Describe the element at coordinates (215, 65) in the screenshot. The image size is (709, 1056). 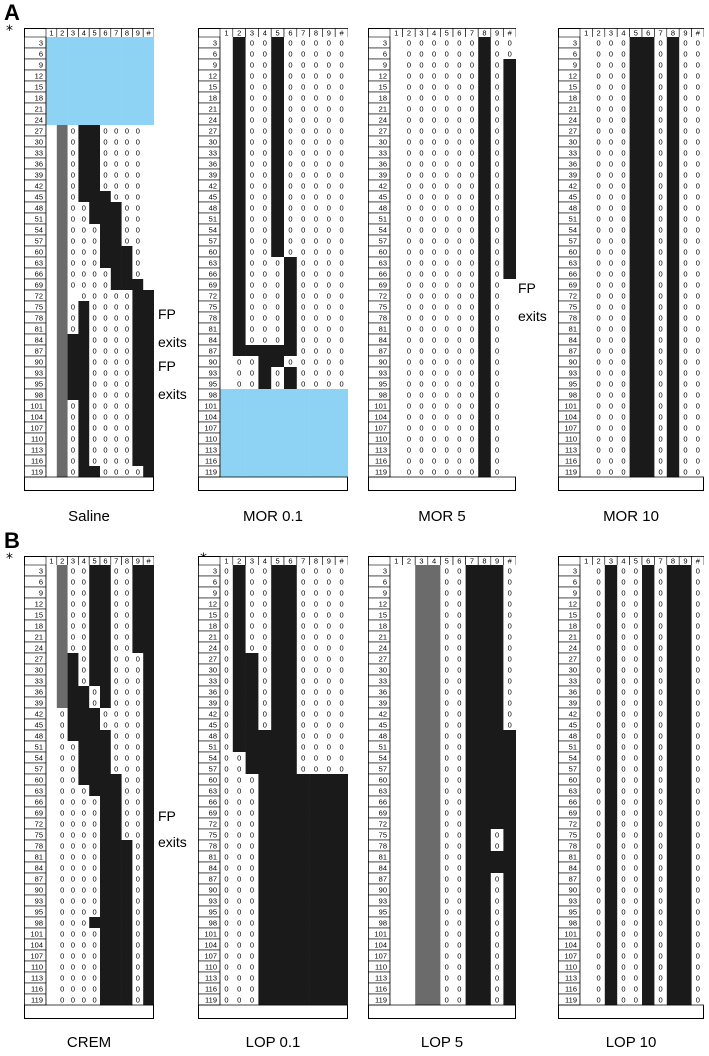
I see `row-label: 9` at that location.